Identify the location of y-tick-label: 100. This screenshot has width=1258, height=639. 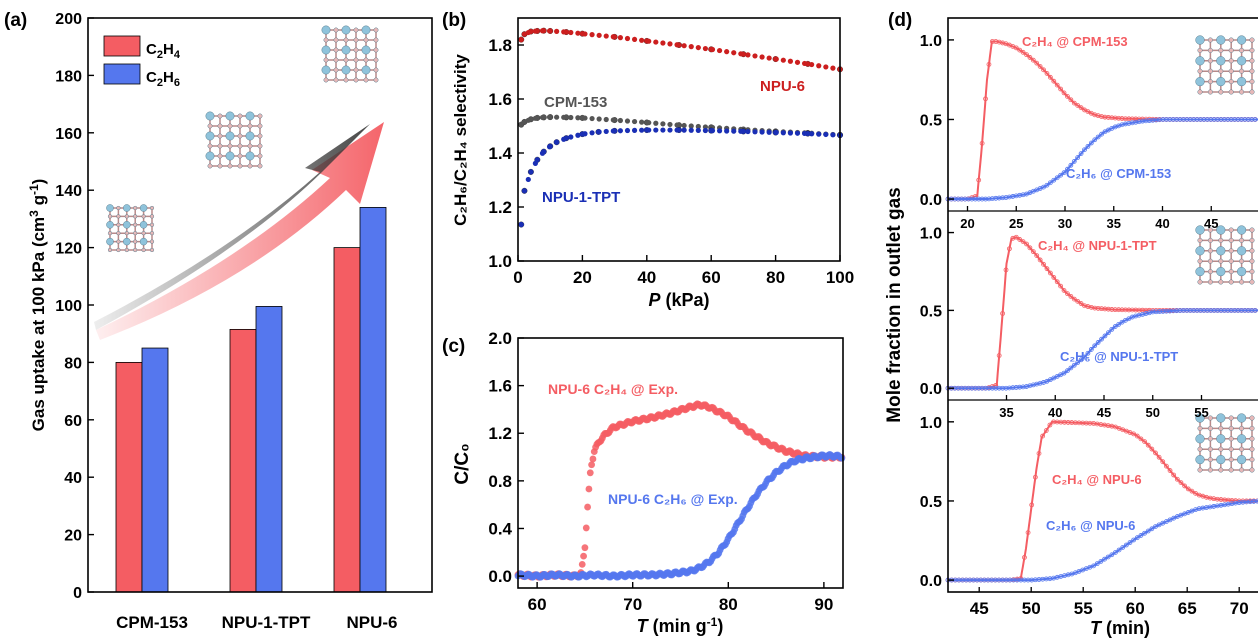
(68, 306).